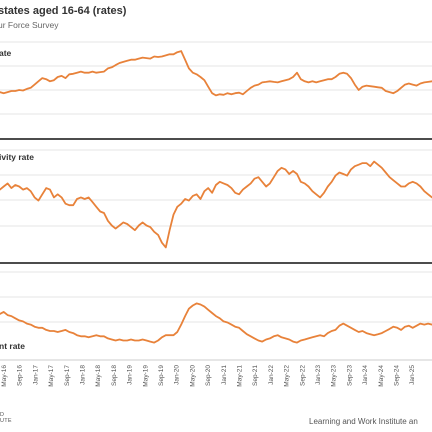 This screenshot has width=432, height=432. What do you see at coordinates (6, 421) in the screenshot?
I see `logo-text-line2: UTE` at bounding box center [6, 421].